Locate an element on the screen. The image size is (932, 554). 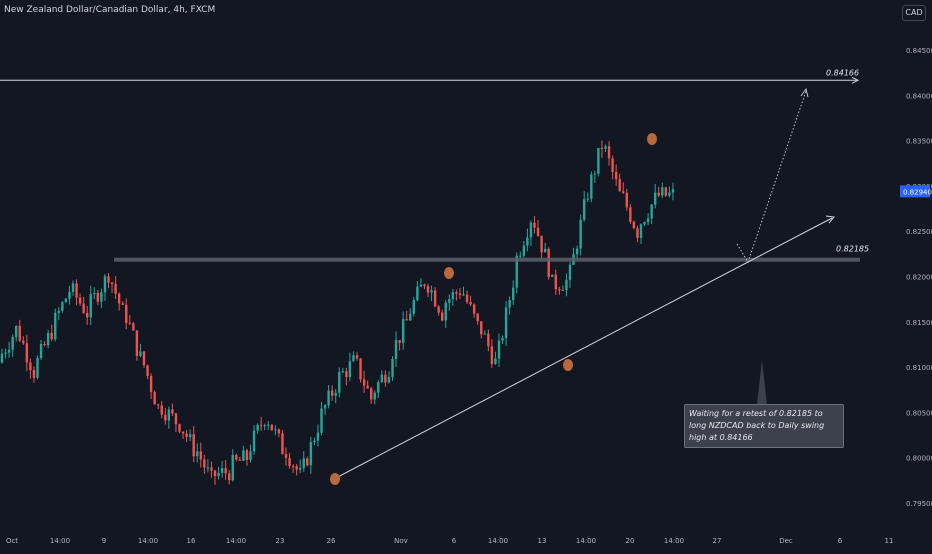
currency-button: CAD is located at coordinates (914, 13).